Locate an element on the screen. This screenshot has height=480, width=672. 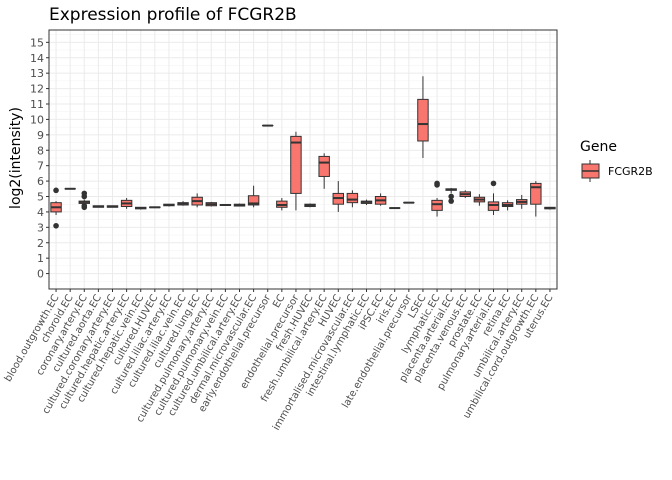
y-tick-label: 9 is located at coordinates (40, 135).